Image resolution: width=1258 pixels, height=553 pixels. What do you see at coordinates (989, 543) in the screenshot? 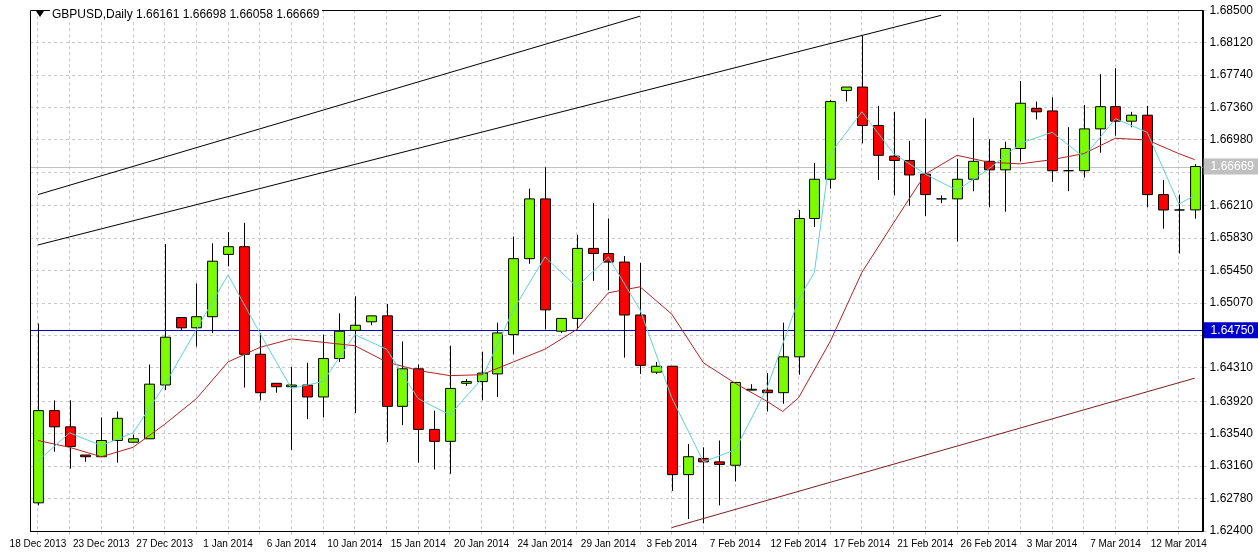
I see `x-tick-label: 26 Feb 2014` at bounding box center [989, 543].